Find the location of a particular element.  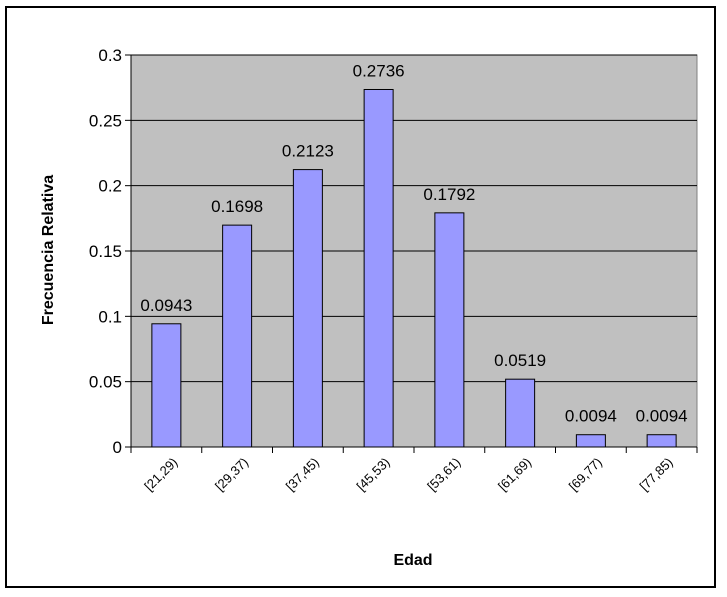

data-label: 0.2123 is located at coordinates (308, 151).